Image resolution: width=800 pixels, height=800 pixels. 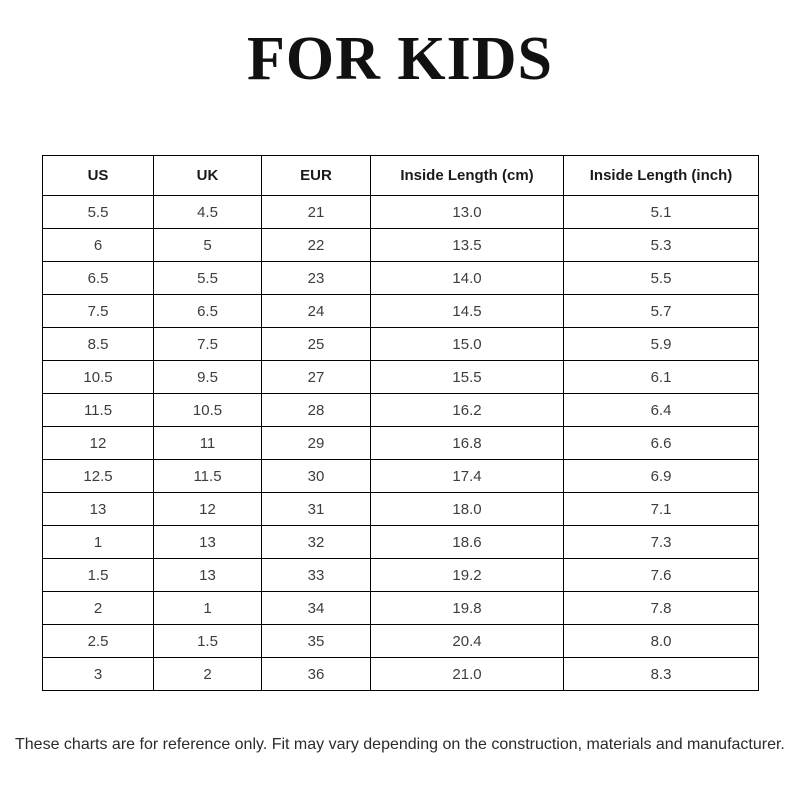 I want to click on table-row: 2.5 1.5 35 20.4 8.0, so click(x=400, y=641).